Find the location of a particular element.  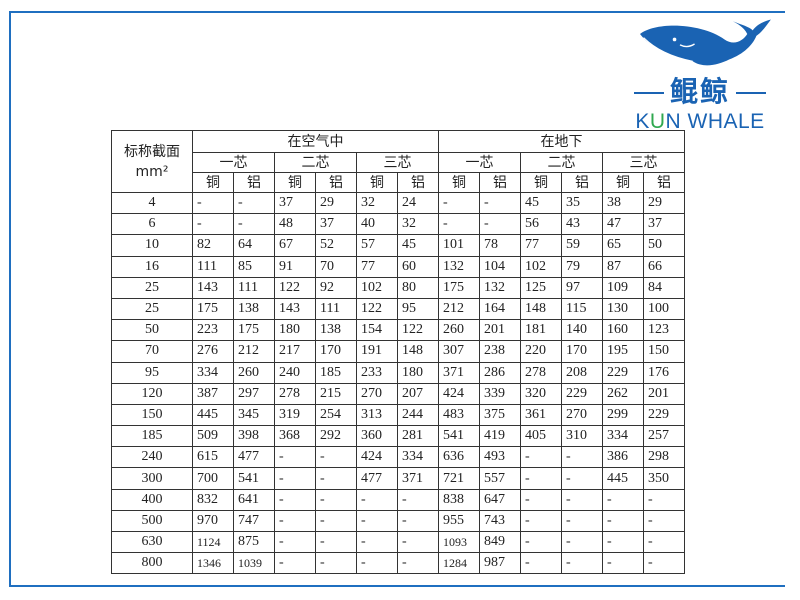

ampacity-cell: 101 is located at coordinates (459, 245).